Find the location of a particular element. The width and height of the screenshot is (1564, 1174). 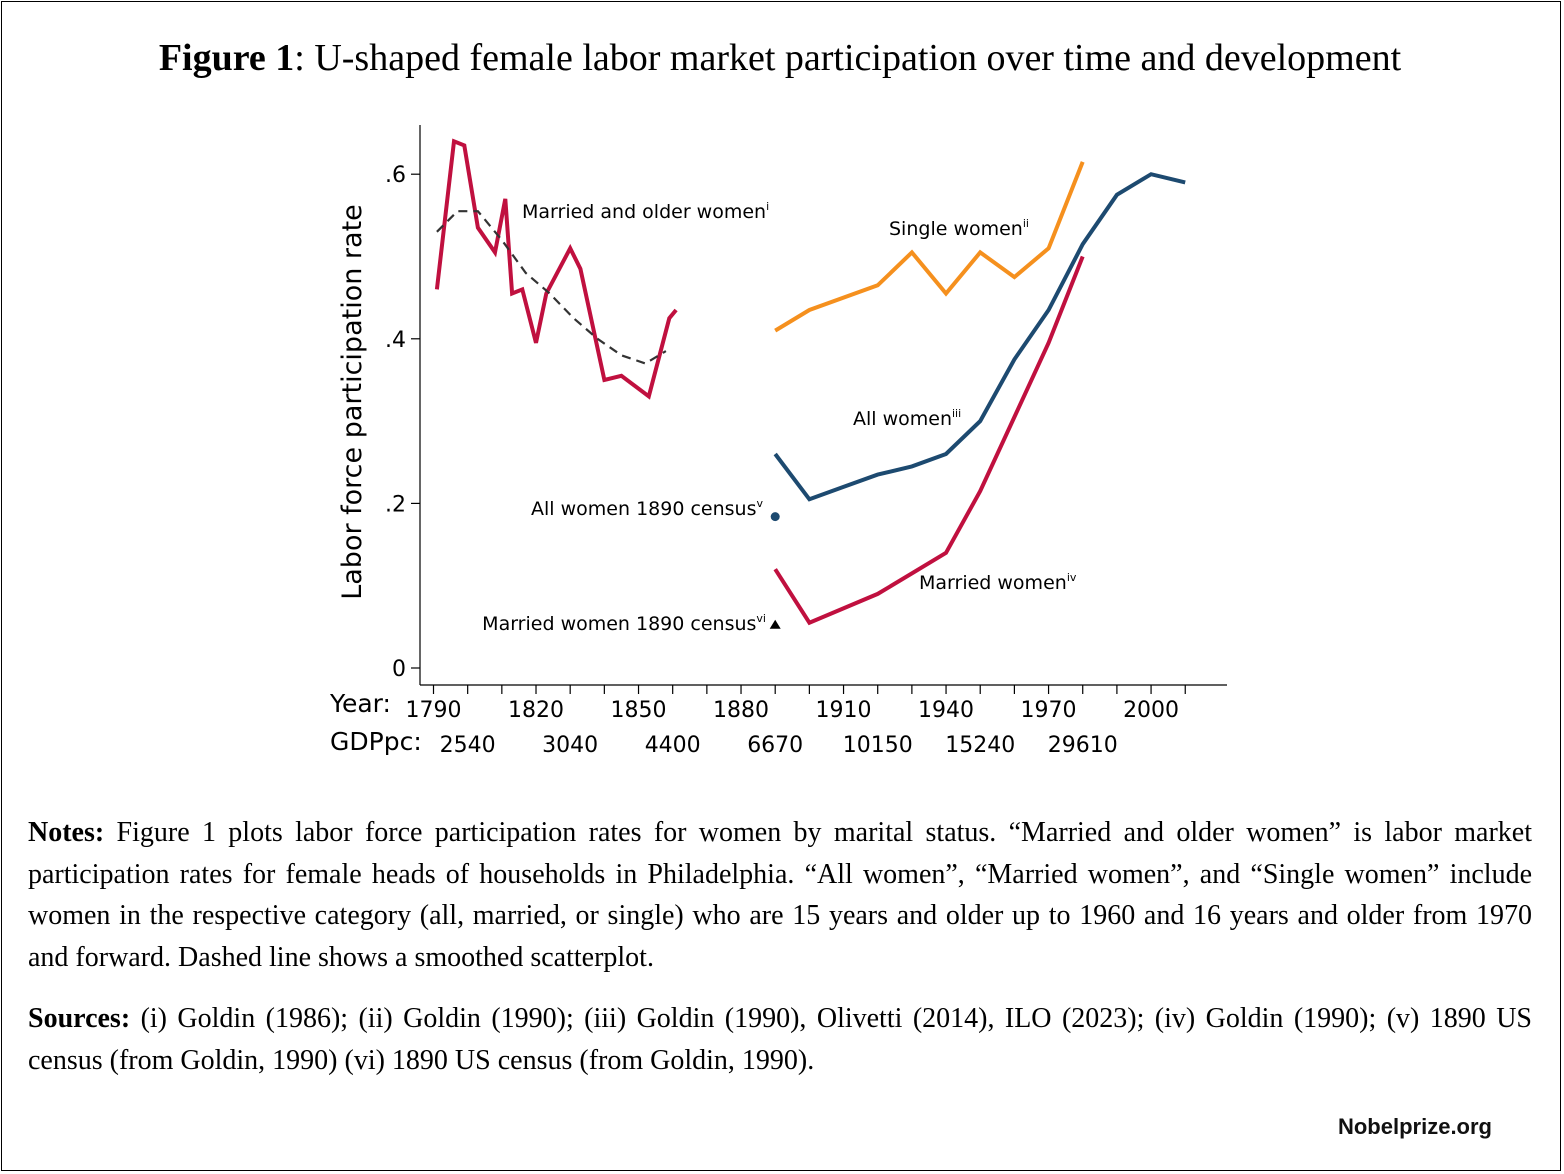

x-tick-label-year: 1820 is located at coordinates (536, 710).